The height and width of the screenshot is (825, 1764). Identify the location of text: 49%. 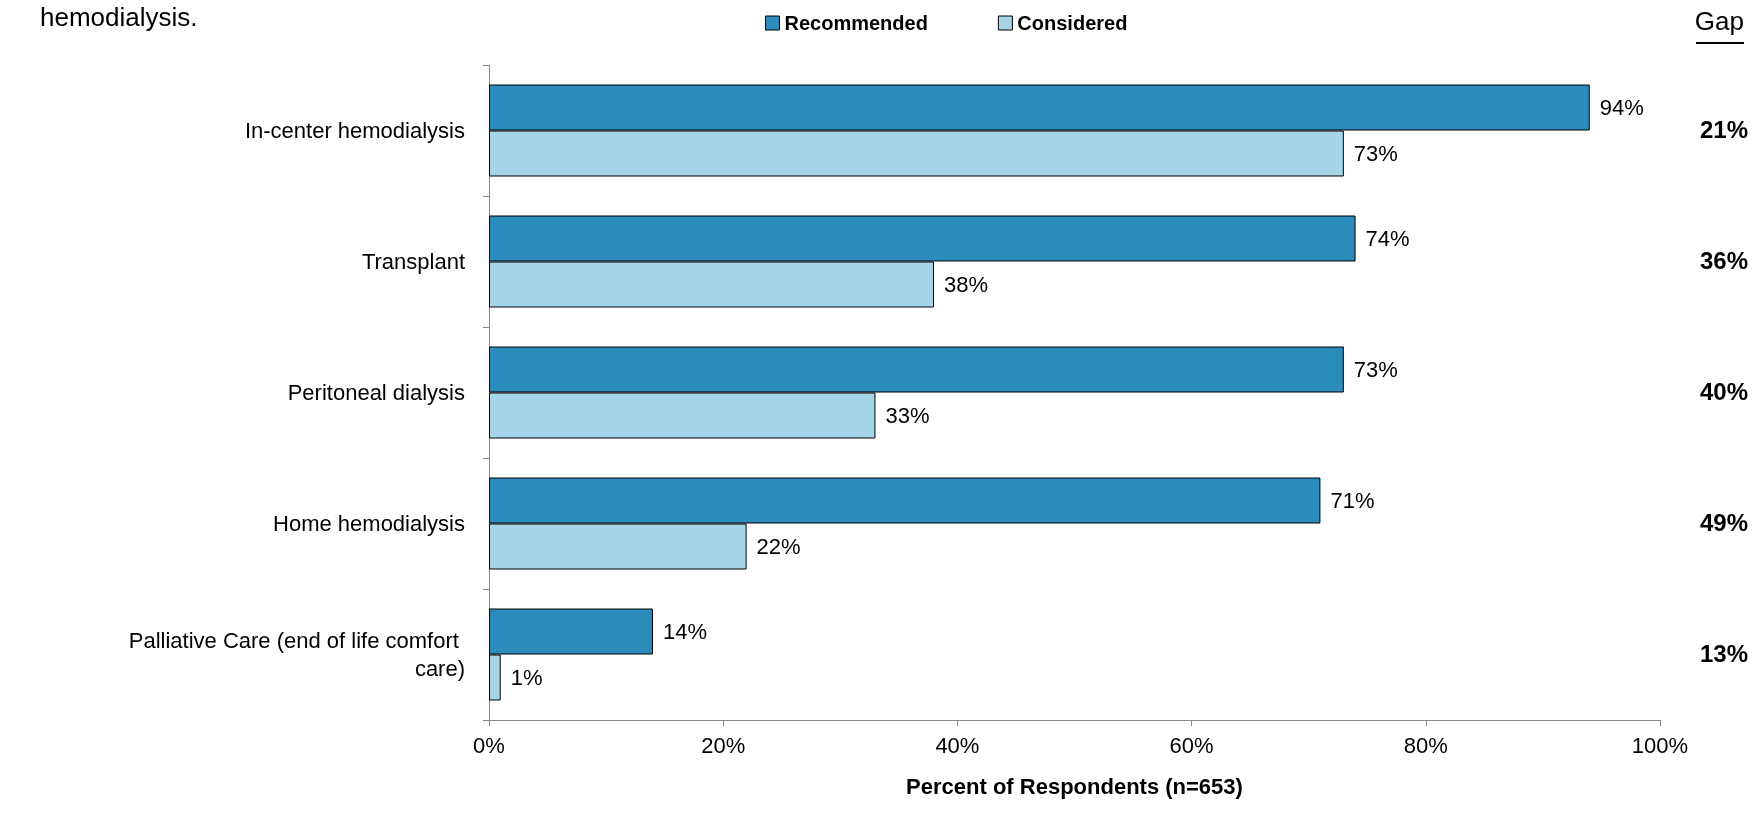
(1724, 522).